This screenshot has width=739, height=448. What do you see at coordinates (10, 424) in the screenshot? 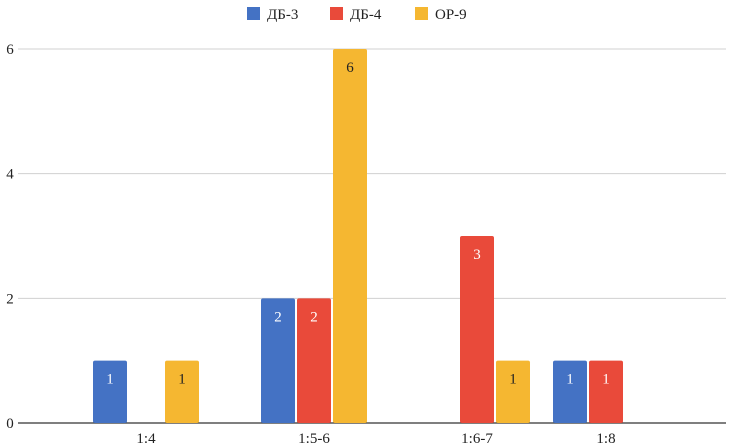
I see `y-tick-label: 0` at bounding box center [10, 424].